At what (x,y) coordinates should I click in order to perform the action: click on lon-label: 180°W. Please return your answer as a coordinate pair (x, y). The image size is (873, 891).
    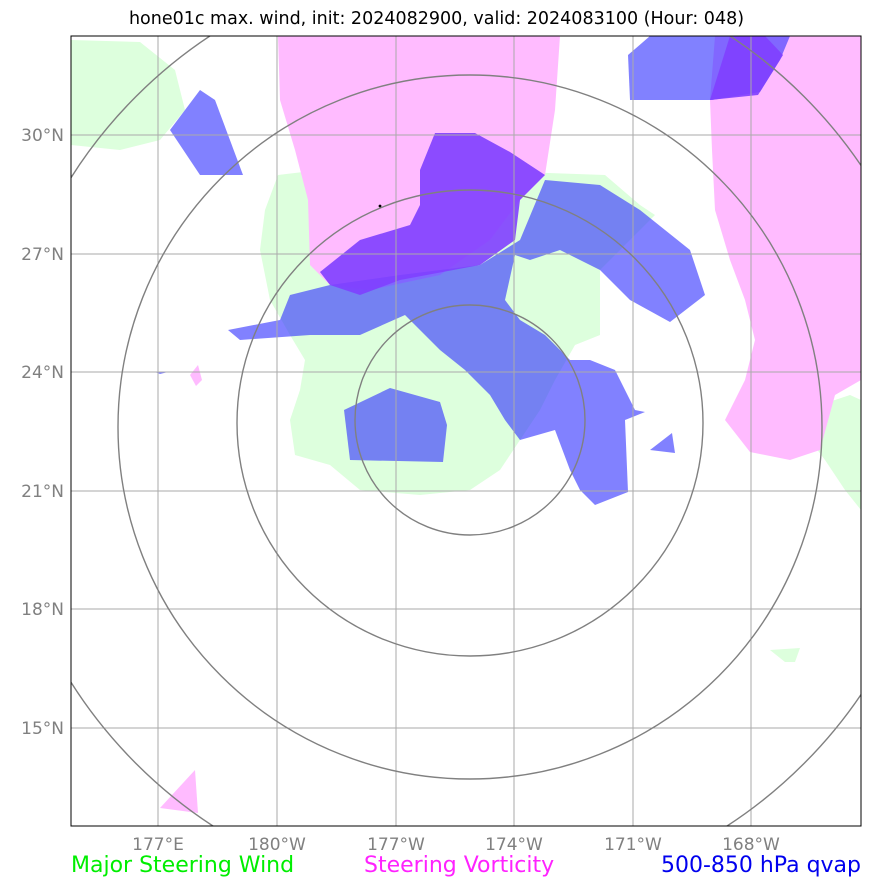
    Looking at the image, I should click on (277, 845).